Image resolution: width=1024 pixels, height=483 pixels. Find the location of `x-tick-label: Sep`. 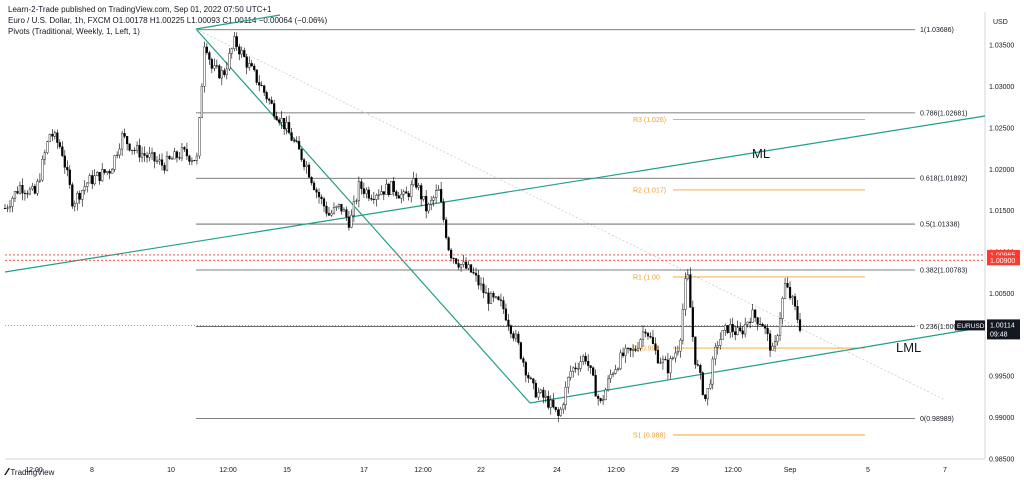

x-tick-label: Sep is located at coordinates (790, 470).